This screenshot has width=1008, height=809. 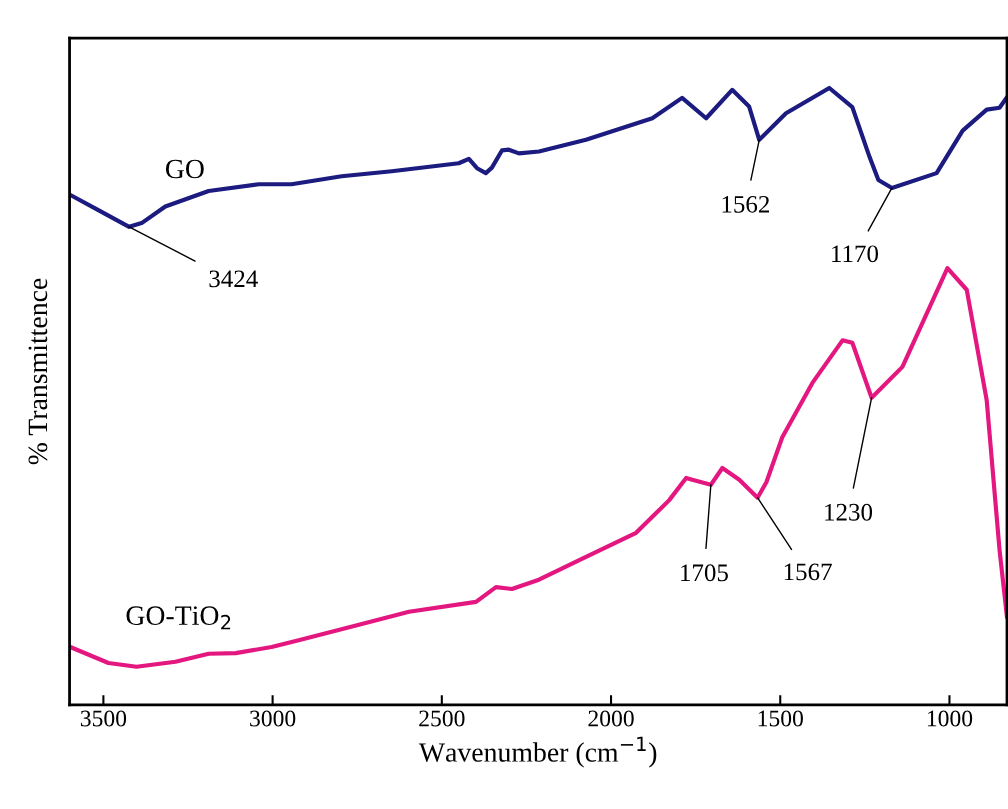 I want to click on y-axis-title: % Transmittence, so click(x=38, y=371).